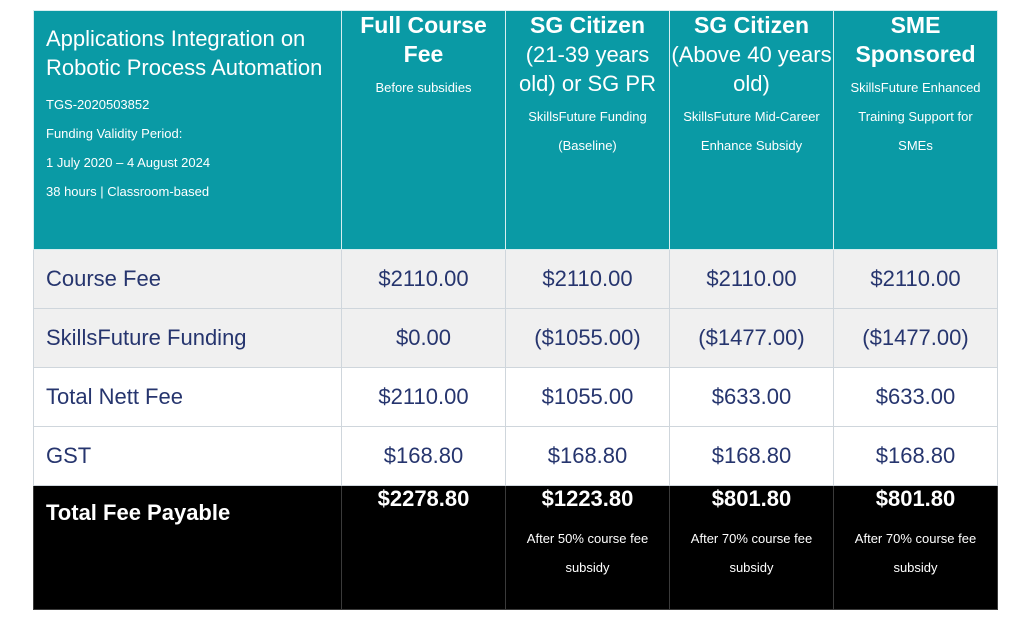  I want to click on row-label: Course Fee, so click(187, 279).